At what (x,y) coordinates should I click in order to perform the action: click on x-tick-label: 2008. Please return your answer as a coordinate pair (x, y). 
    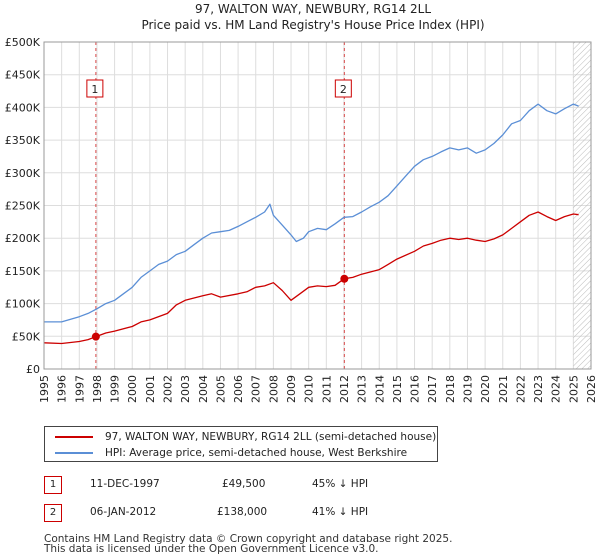
    Looking at the image, I should click on (273, 389).